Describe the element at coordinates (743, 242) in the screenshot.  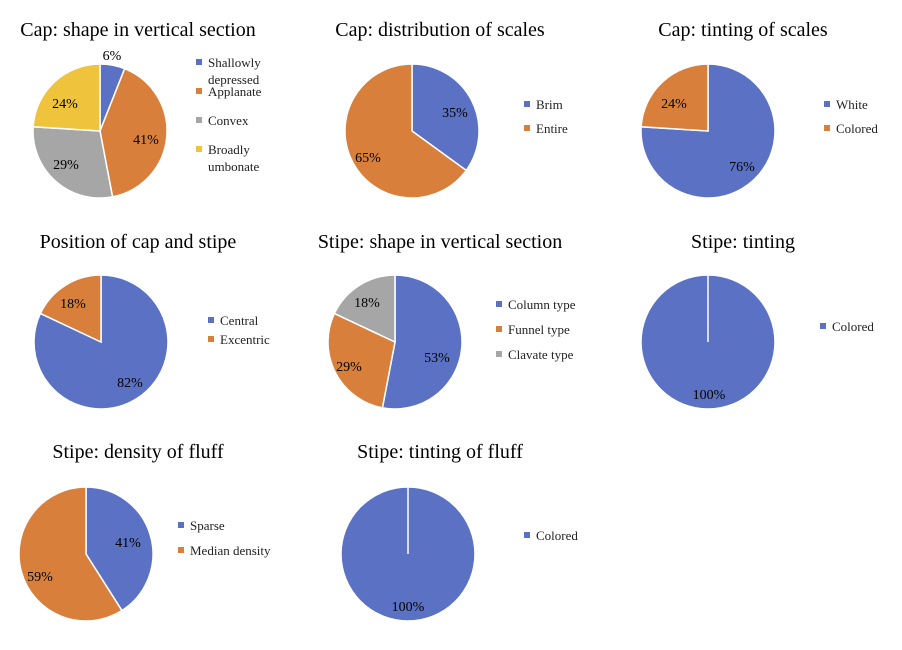
I see `chart-title: Stipe: tinting` at that location.